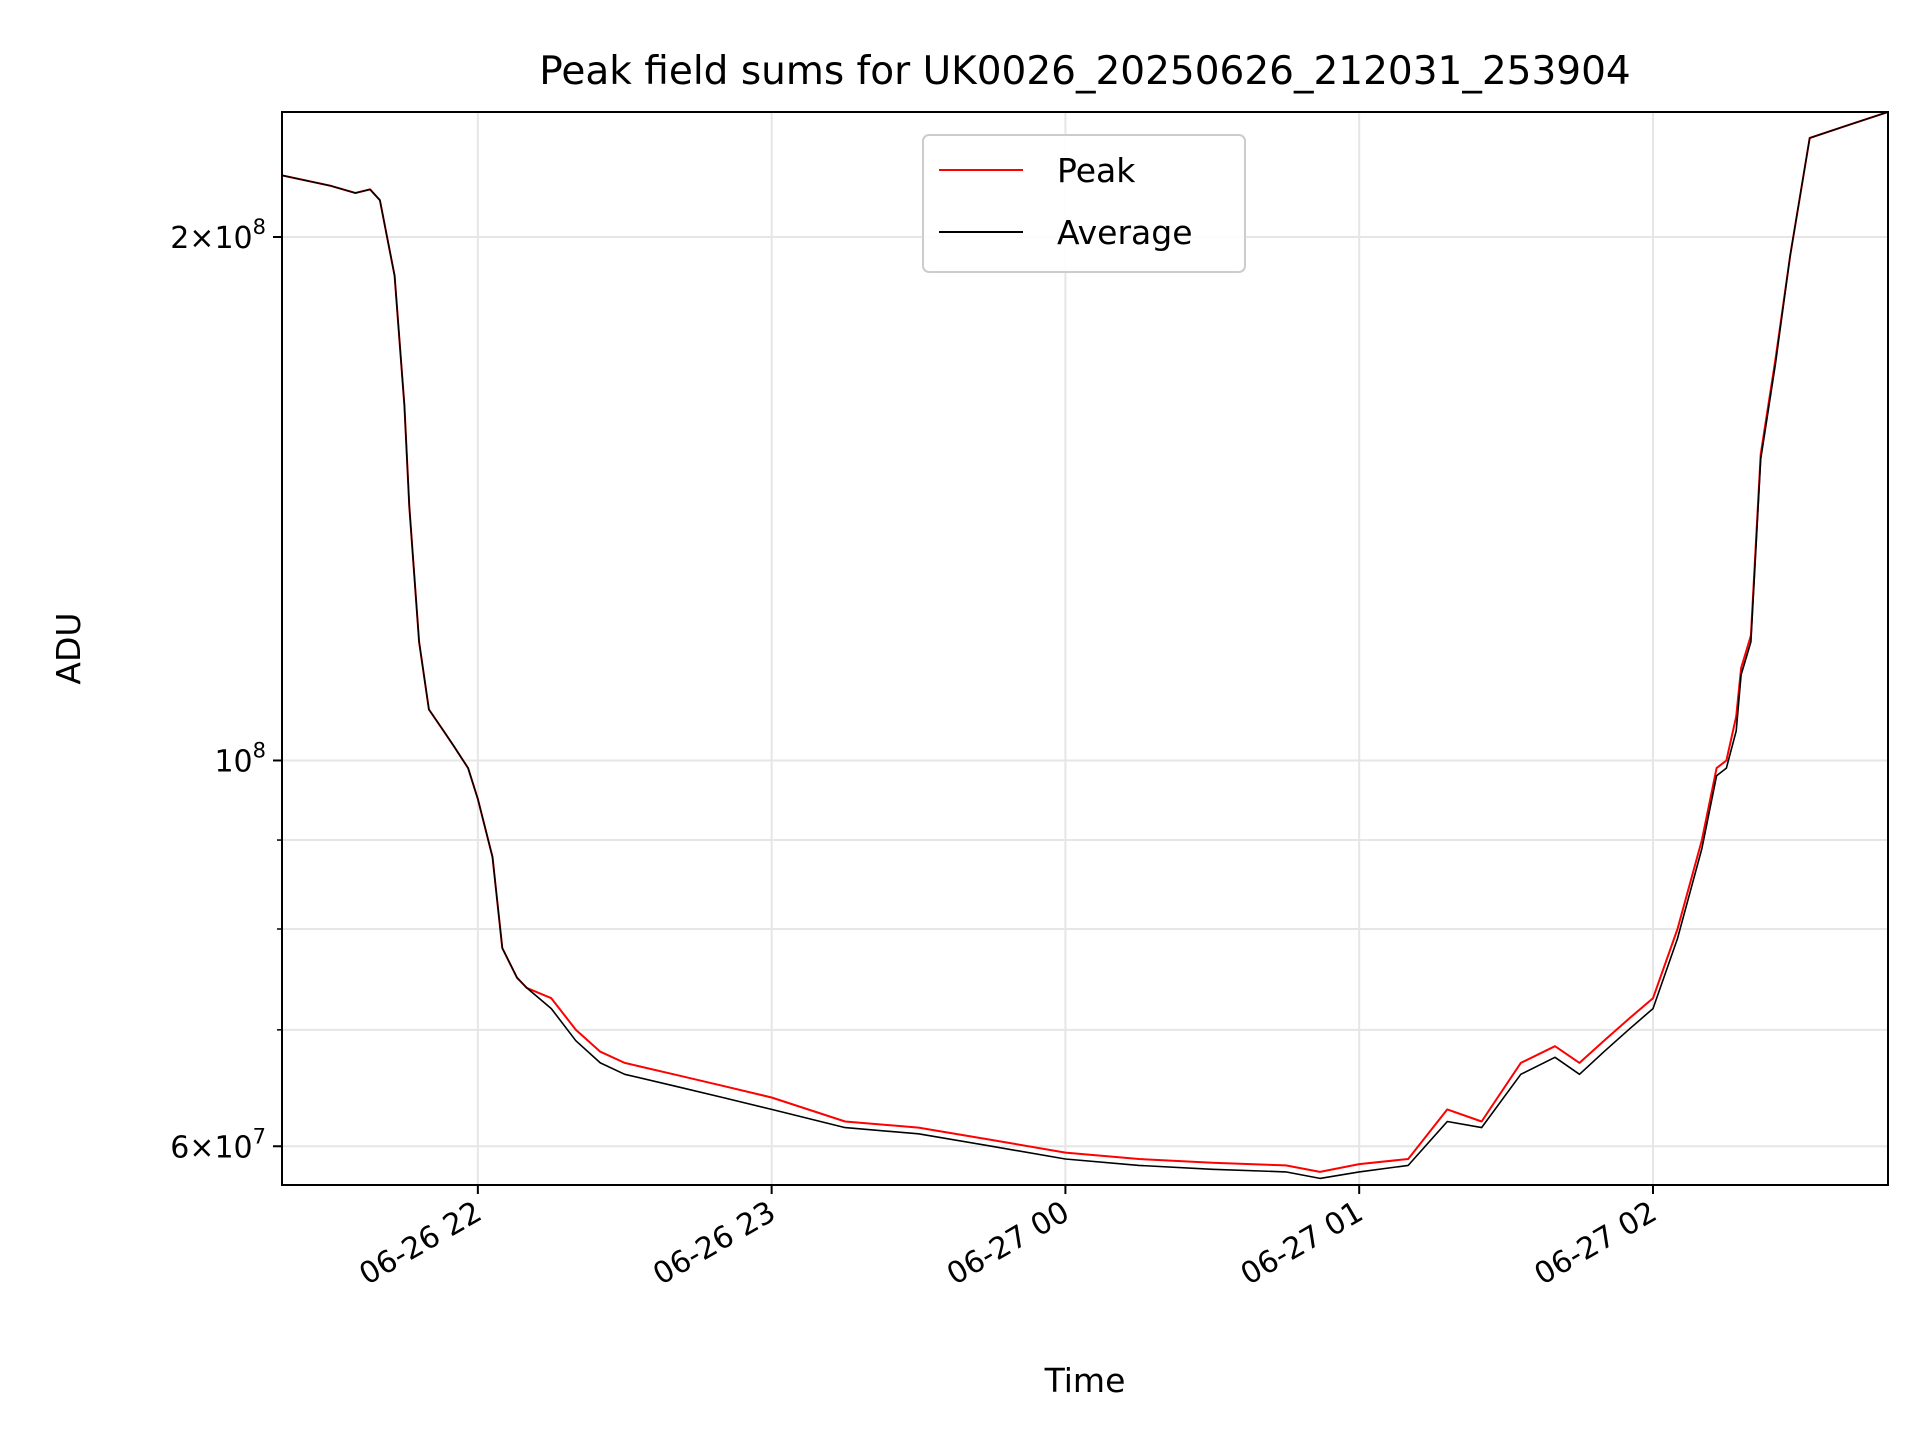 This screenshot has height=1440, width=1920. Describe the element at coordinates (1125, 232) in the screenshot. I see `legend-label-average: Average` at that location.